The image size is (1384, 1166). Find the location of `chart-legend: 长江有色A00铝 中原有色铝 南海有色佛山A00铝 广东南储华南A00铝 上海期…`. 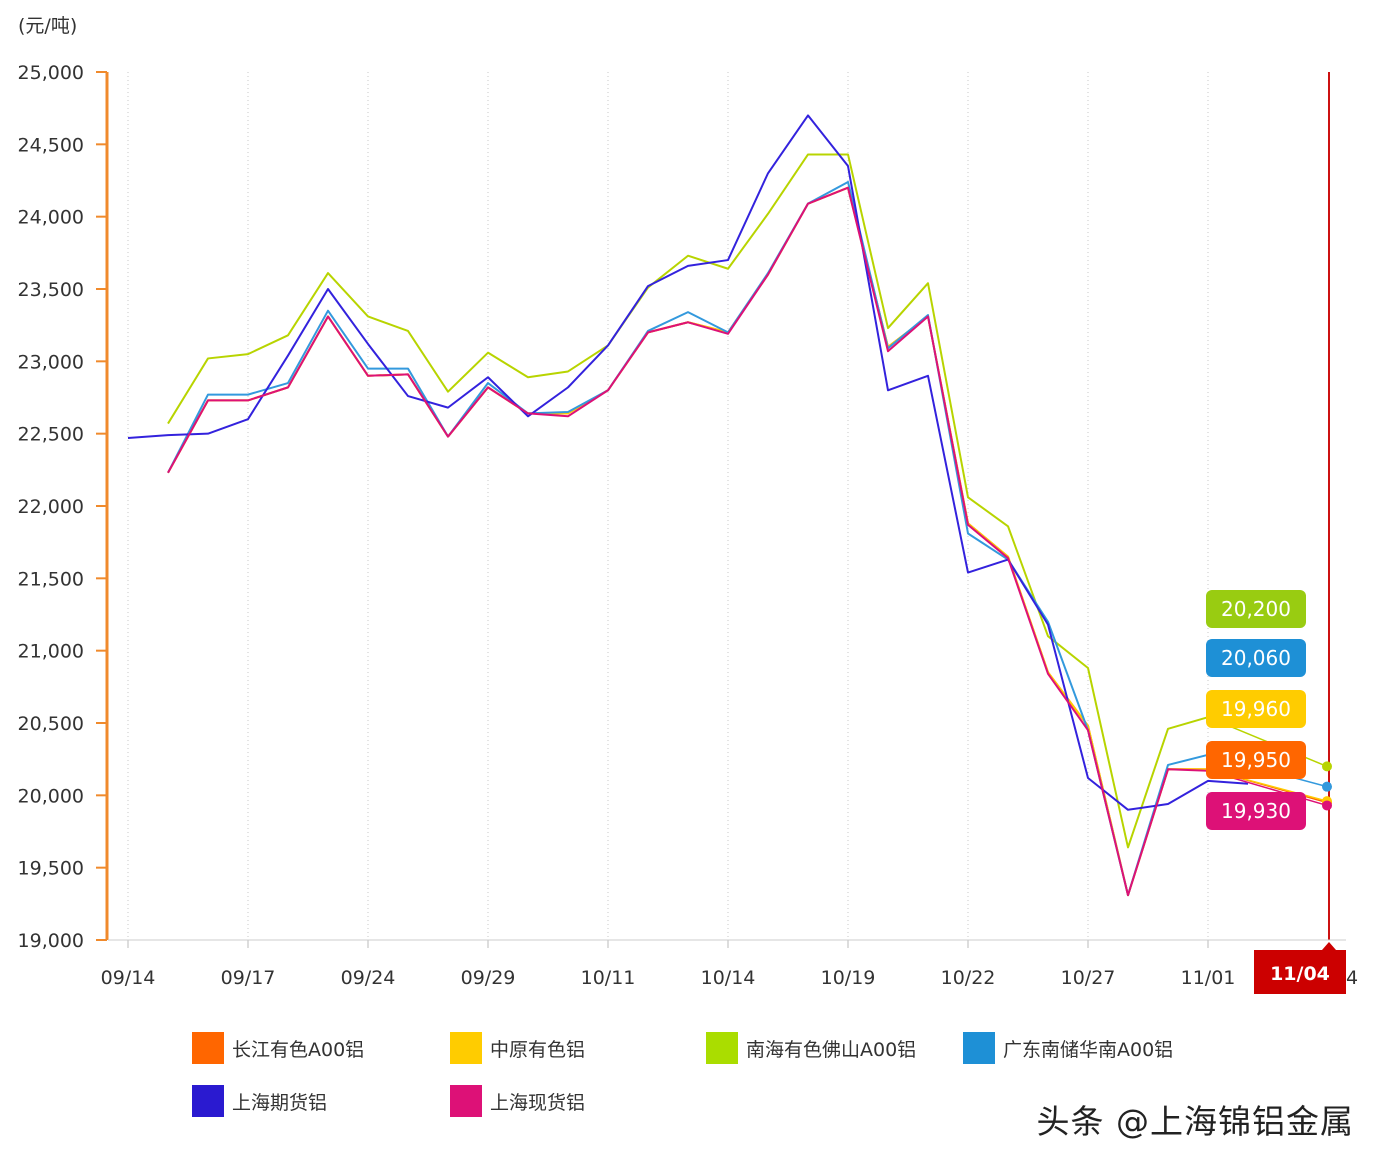

chart-legend: 长江有色A00铝 中原有色铝 南海有色佛山A00铝 广东南储华南A00铝 上海期… is located at coordinates (692, 1075).